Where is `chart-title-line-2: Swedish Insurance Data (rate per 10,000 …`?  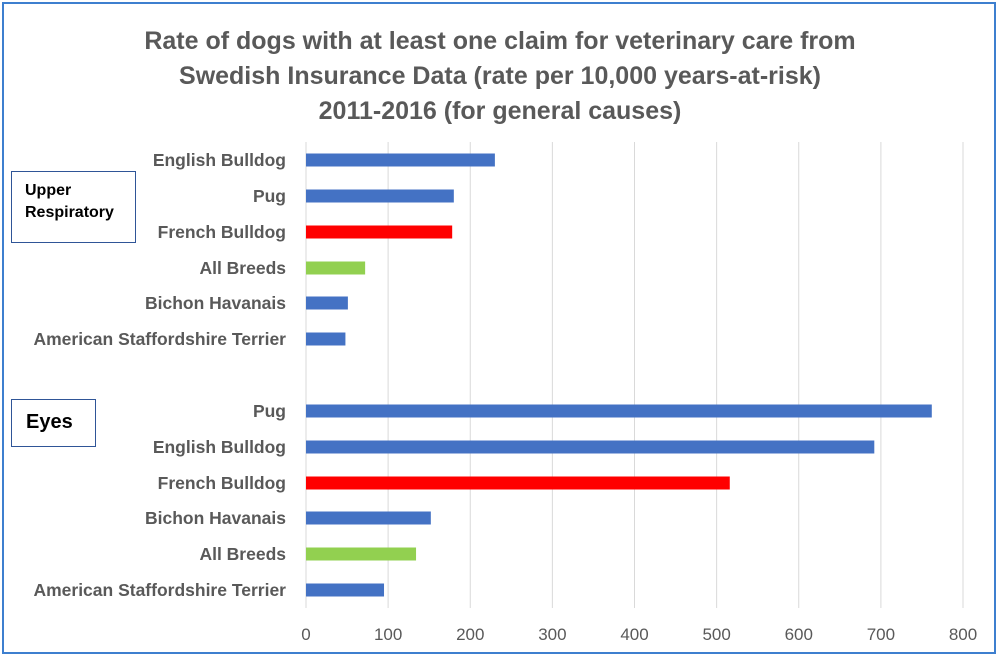 chart-title-line-2: Swedish Insurance Data (rate per 10,000 … is located at coordinates (500, 76).